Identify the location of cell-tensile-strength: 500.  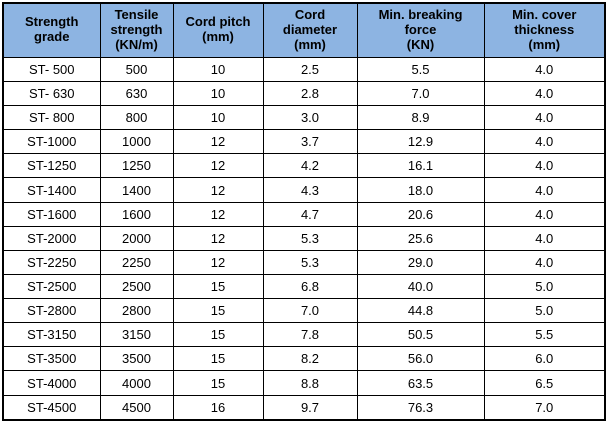
(136, 69).